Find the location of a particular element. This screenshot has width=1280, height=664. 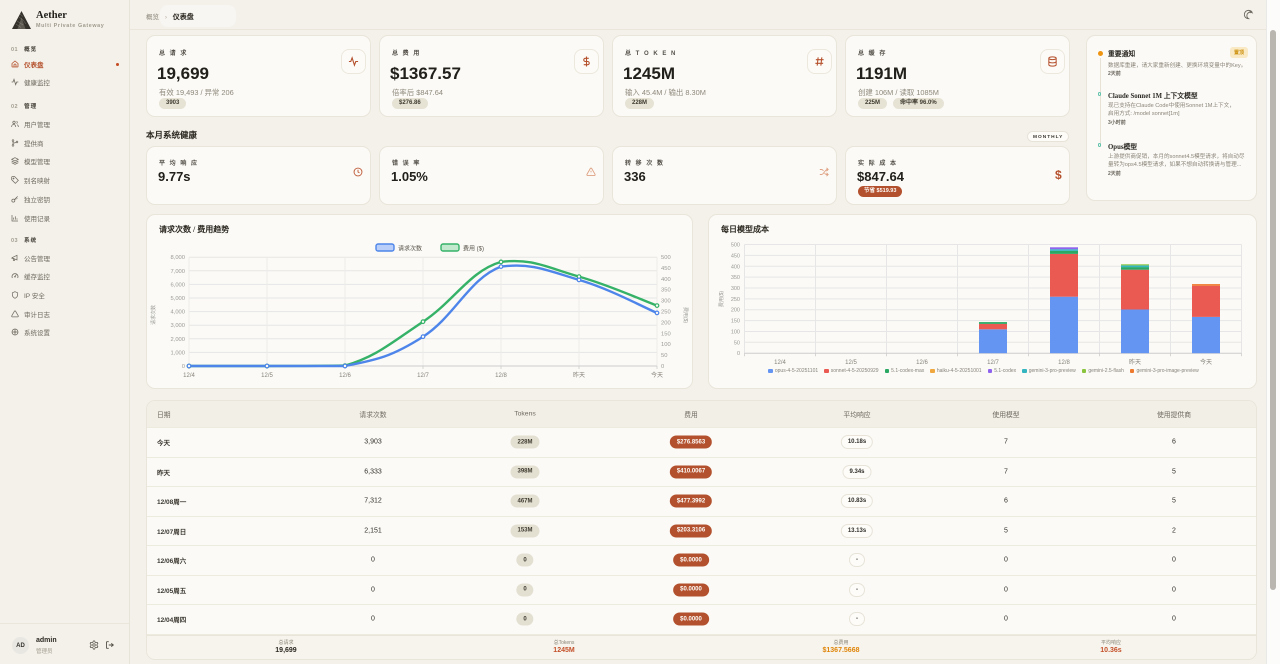

svg-text: 6,000 is located at coordinates (177, 285).